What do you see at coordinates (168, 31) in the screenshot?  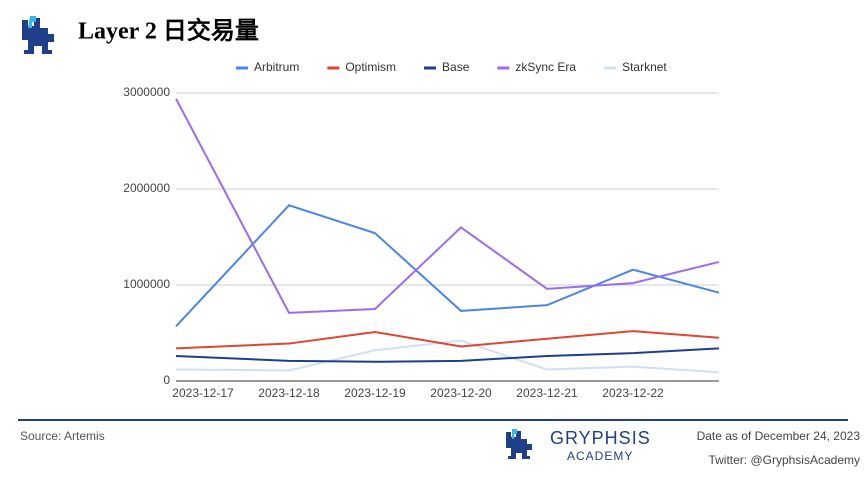 I see `chart-title: Layer 2 日交易量` at bounding box center [168, 31].